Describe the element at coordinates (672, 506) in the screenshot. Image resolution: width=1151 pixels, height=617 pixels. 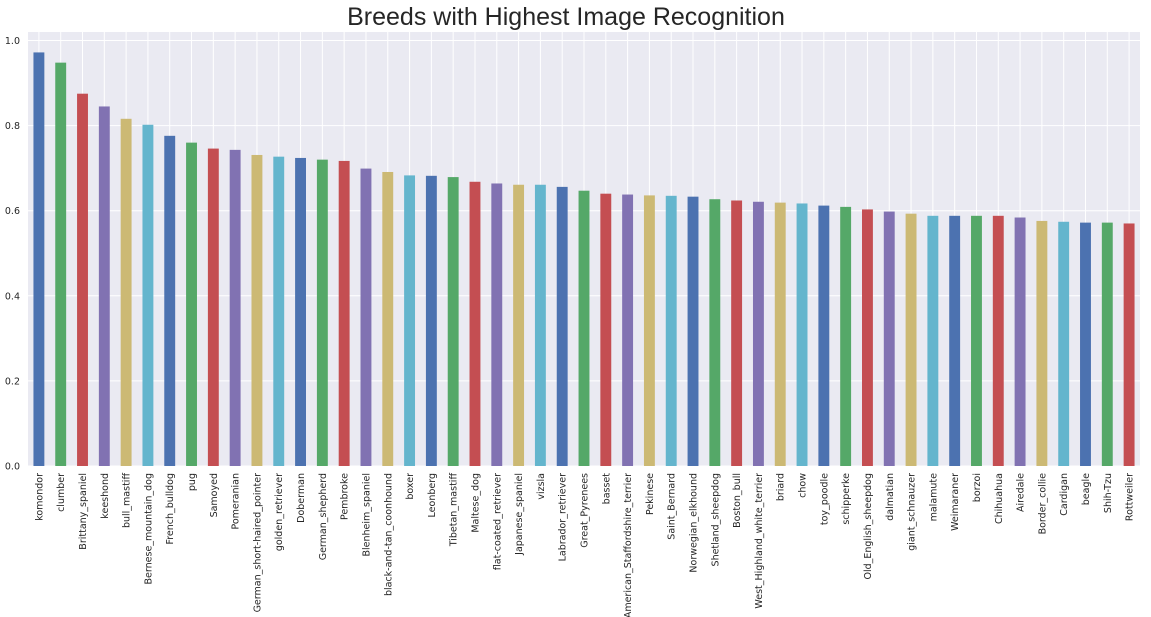
I see `x-tick-label: Saint_Bernard` at that location.